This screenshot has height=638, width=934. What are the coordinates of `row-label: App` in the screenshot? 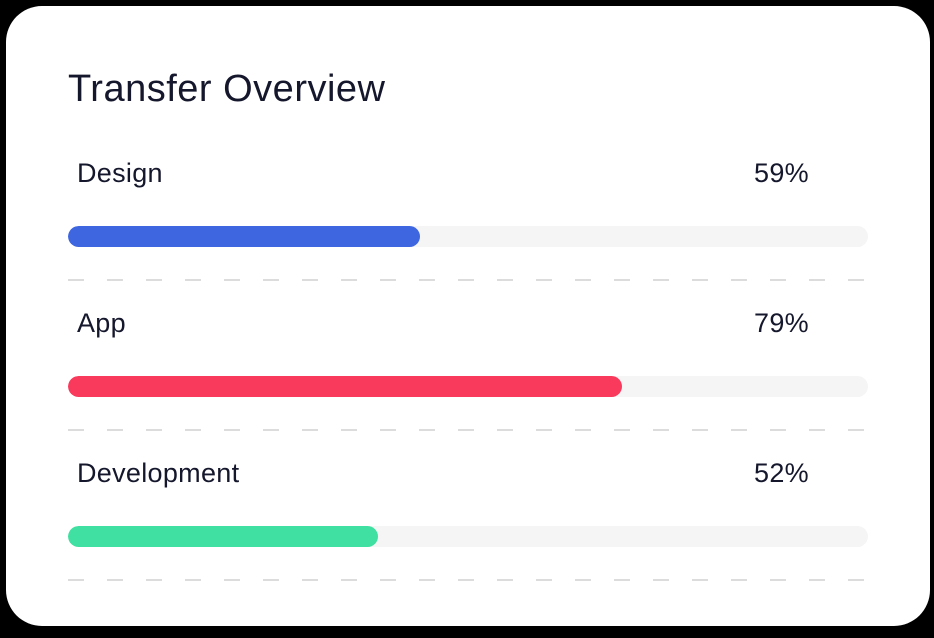 It's located at (101, 322).